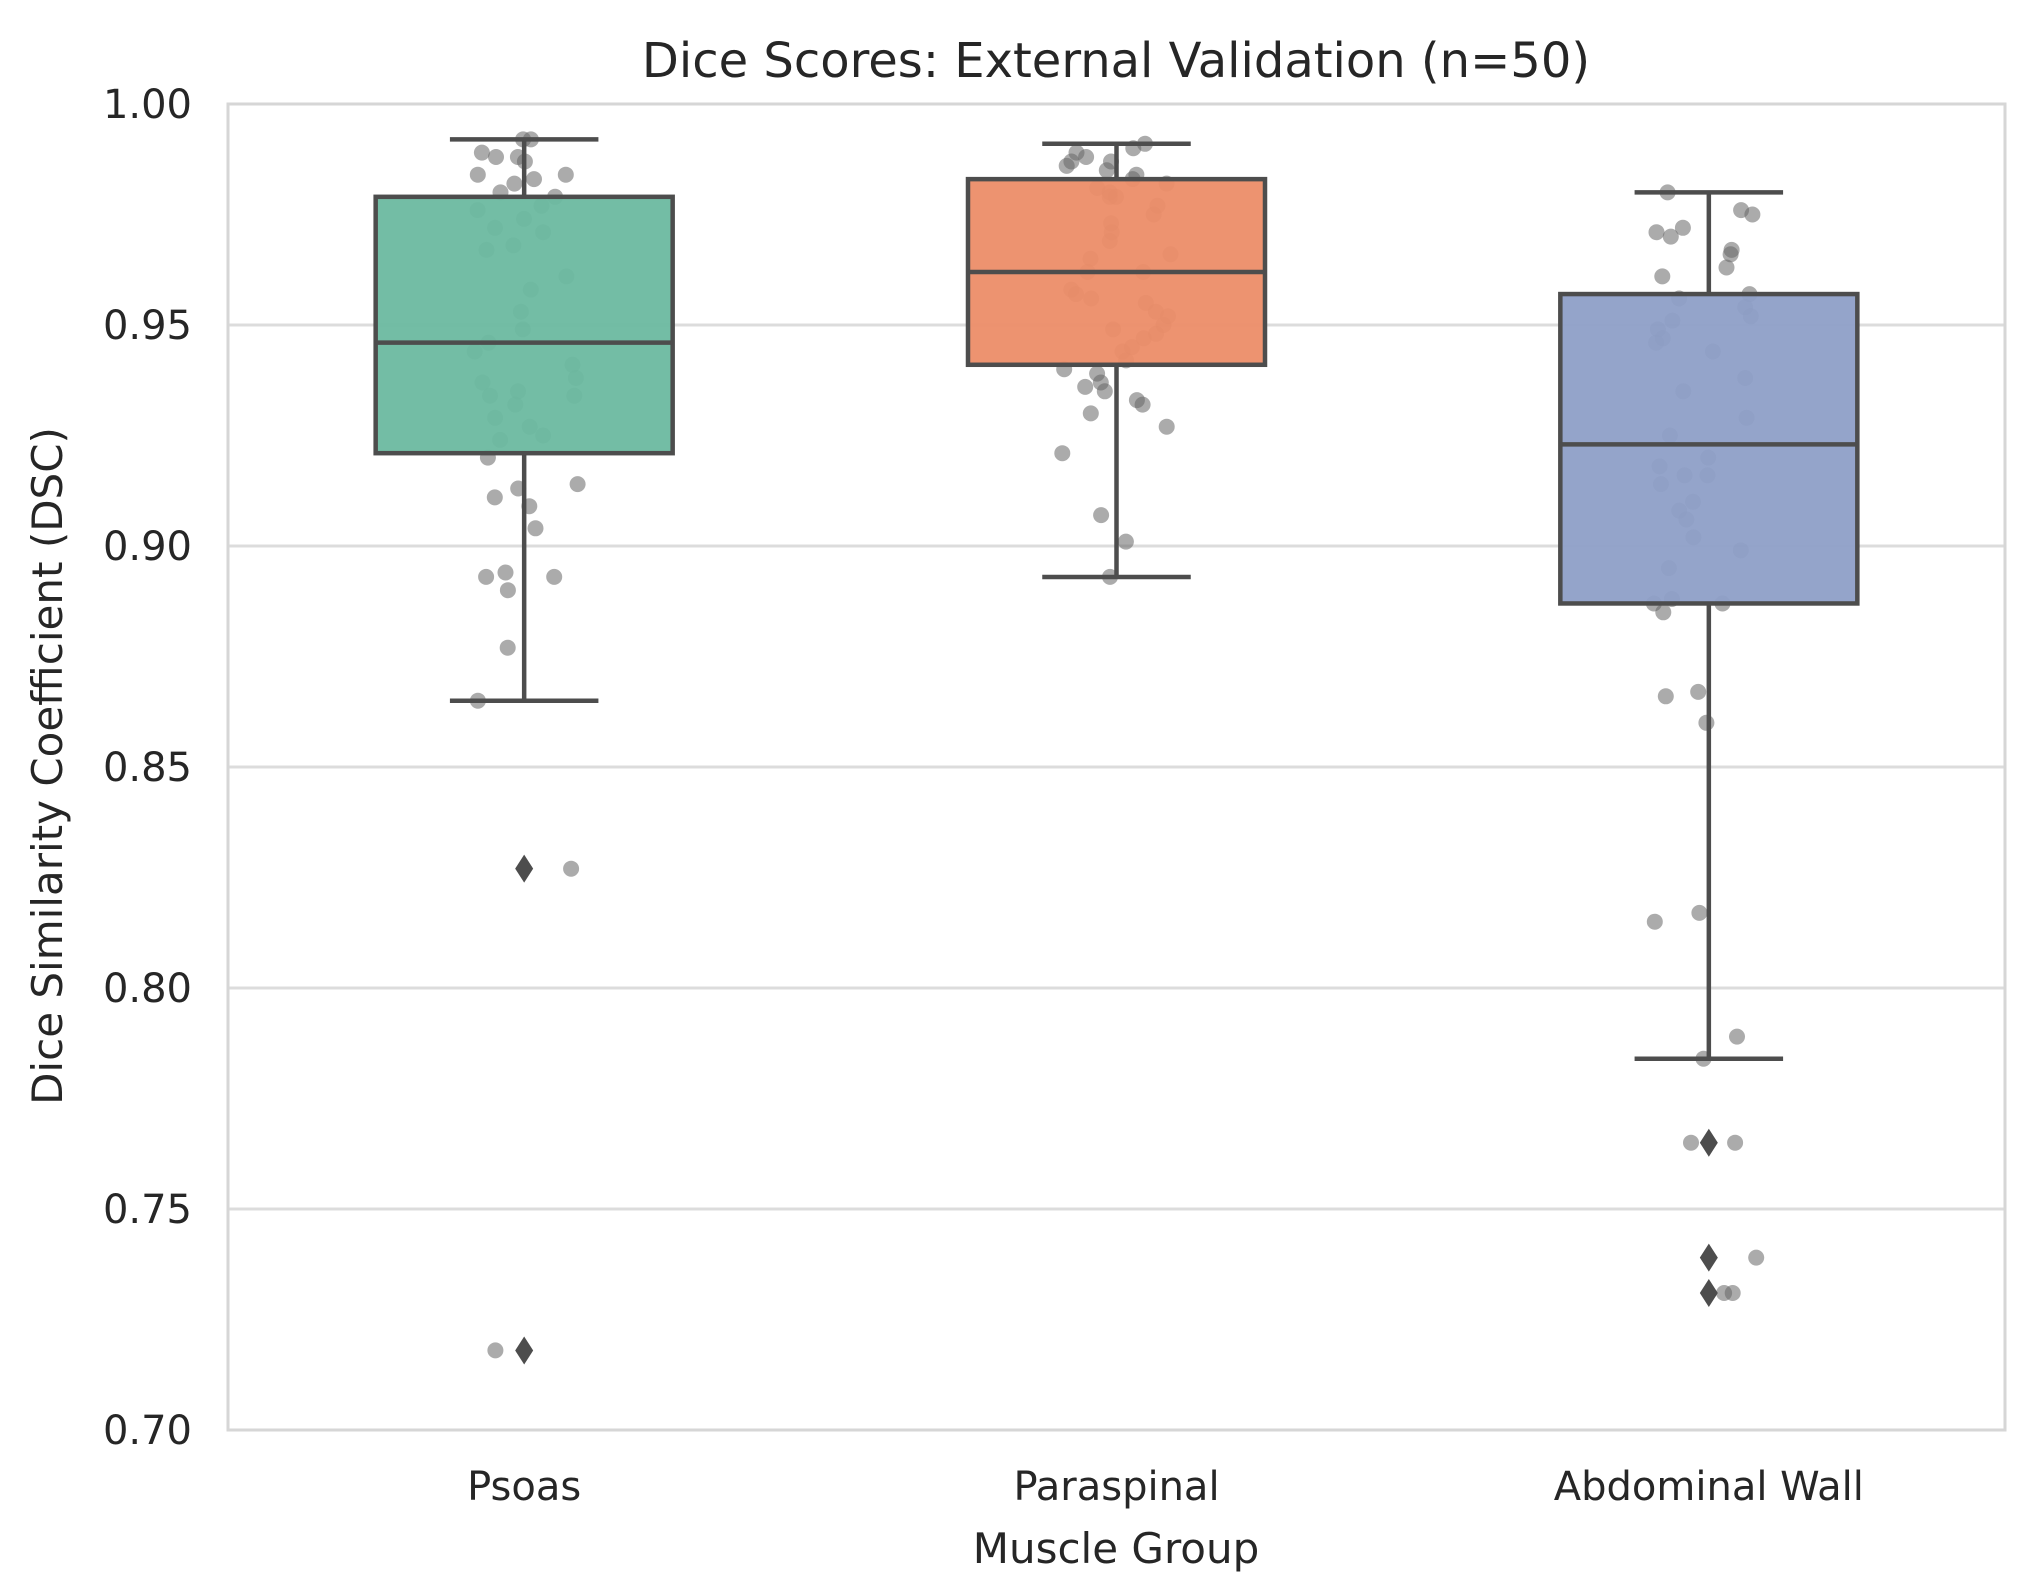 The height and width of the screenshot is (1589, 2025). I want to click on x-tick-label: Psoas, so click(524, 1487).